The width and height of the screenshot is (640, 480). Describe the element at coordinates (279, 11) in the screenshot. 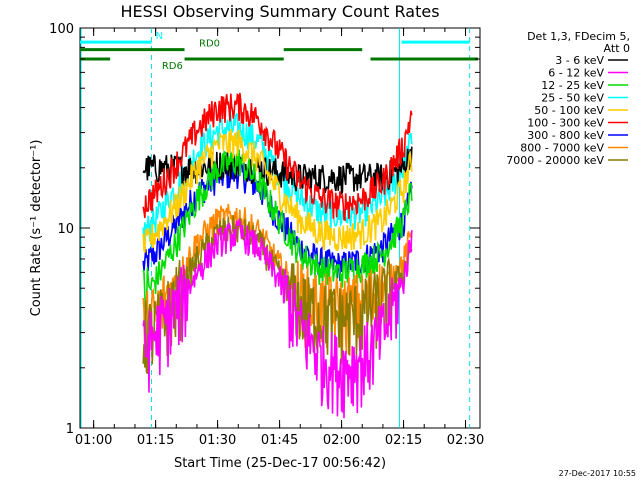

I see `chart-title: HESSI Observing Summary Count Rates` at that location.